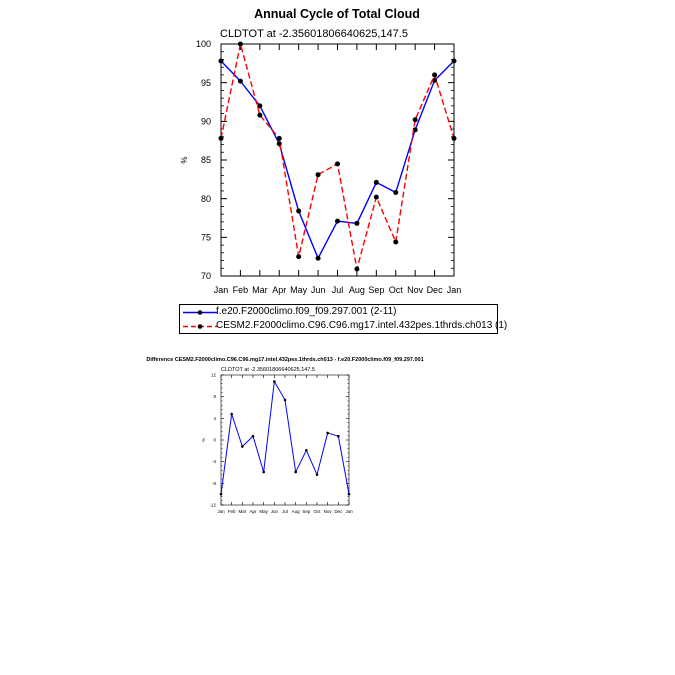 The width and height of the screenshot is (675, 675). Describe the element at coordinates (206, 83) in the screenshot. I see `y-tick-label: 95` at that location.